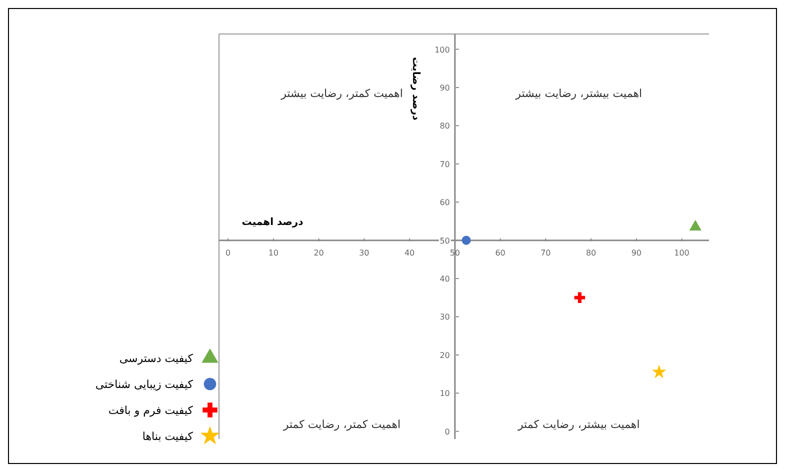  Describe the element at coordinates (445, 355) in the screenshot. I see `y-tick-label: 20` at that location.